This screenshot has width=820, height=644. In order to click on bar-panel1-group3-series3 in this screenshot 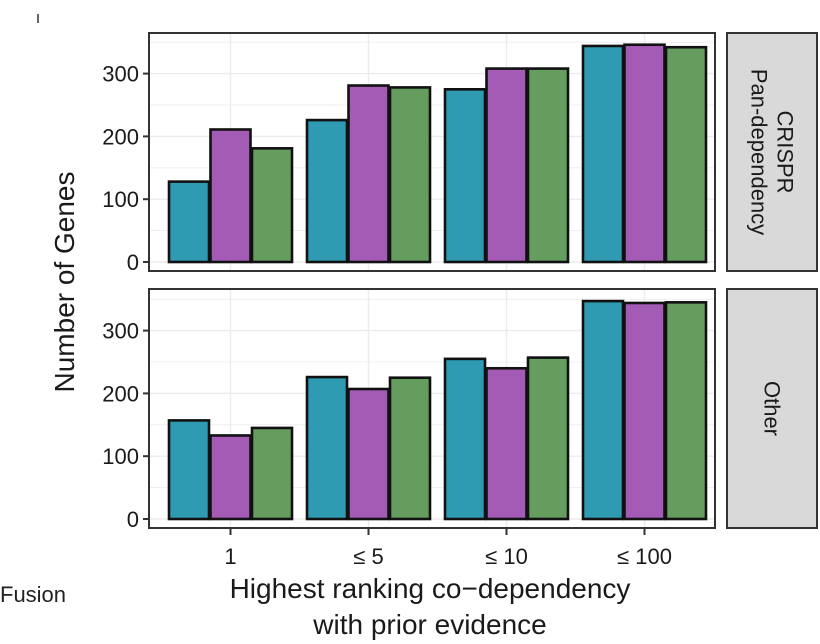, I will do `click(548, 165)`.